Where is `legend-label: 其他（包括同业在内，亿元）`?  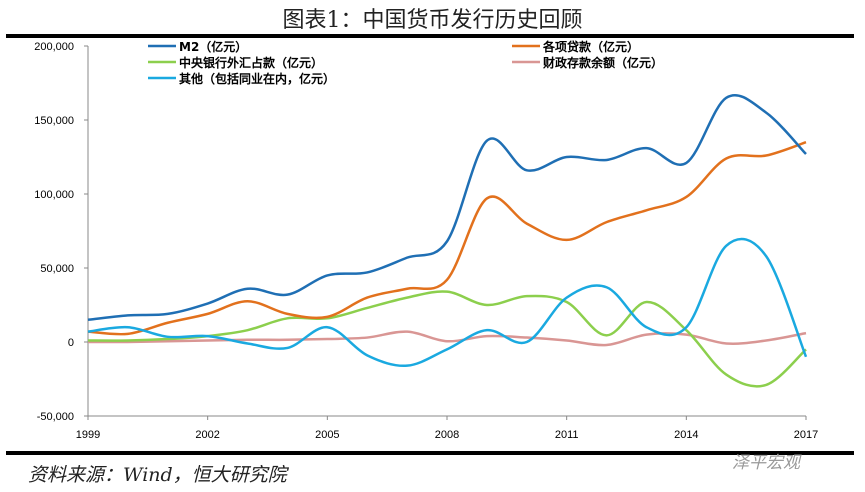
legend-label: 其他（包括同业在内，亿元） is located at coordinates (257, 78).